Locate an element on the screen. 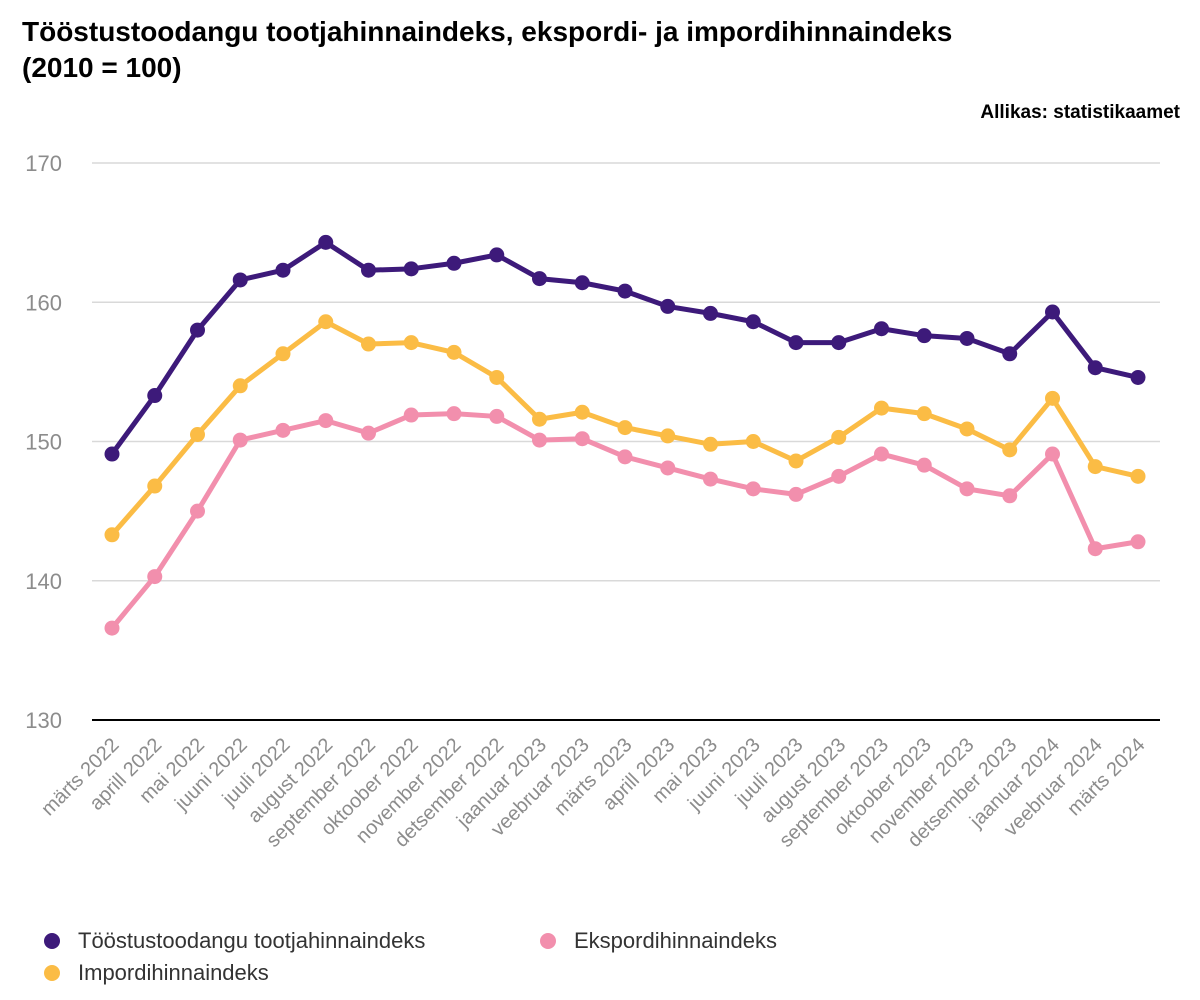 The image size is (1200, 1000). y-tick-label-150: 150 is located at coordinates (43, 442).